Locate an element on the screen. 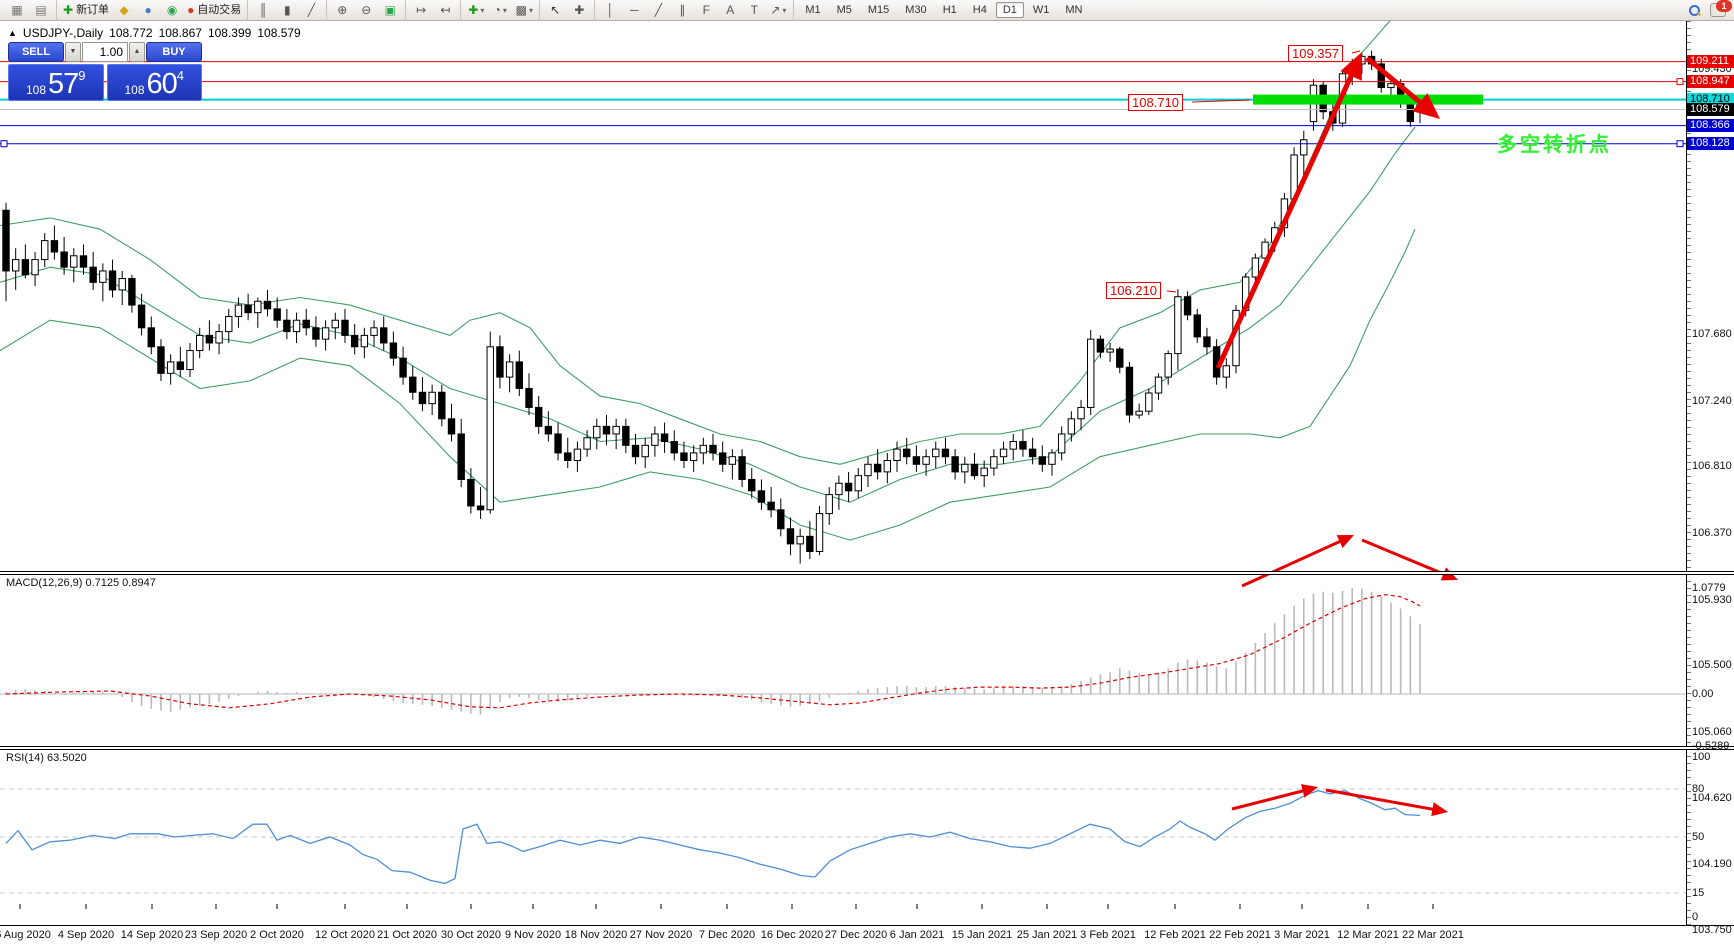 The height and width of the screenshot is (944, 1734). timeframe-m1-button: M1 is located at coordinates (813, 10).